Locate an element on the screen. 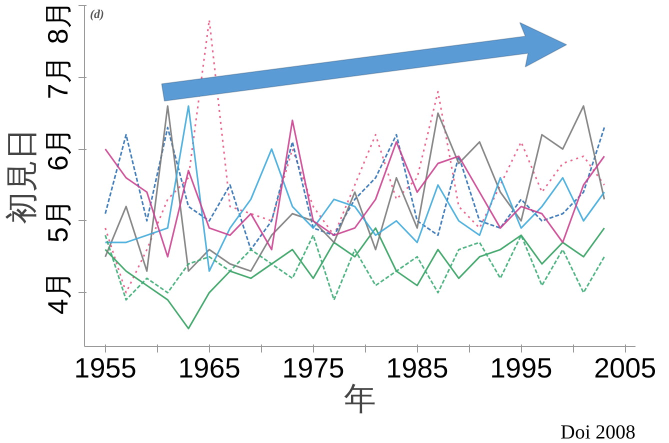 The width and height of the screenshot is (669, 443). x-tick-label: 1985 is located at coordinates (417, 368).